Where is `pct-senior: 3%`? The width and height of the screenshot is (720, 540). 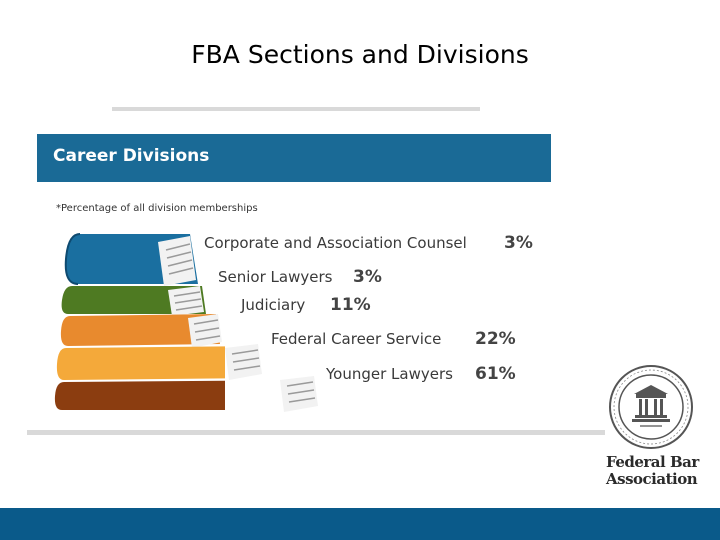 pct-senior: 3% is located at coordinates (367, 277).